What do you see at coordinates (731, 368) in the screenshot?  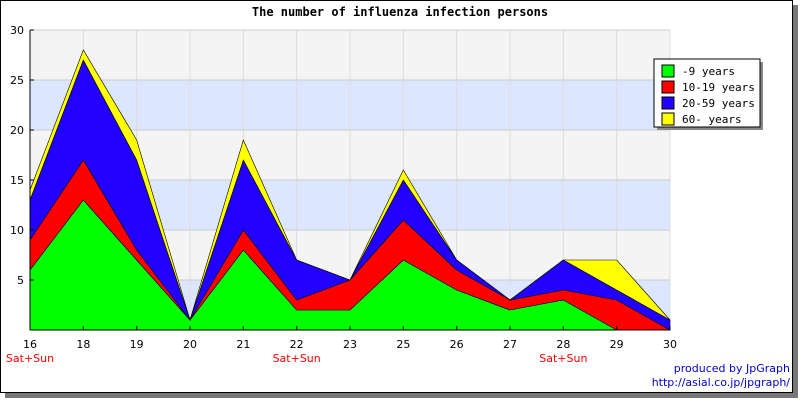 I see `credit-producer: produced by JpGraph` at bounding box center [731, 368].